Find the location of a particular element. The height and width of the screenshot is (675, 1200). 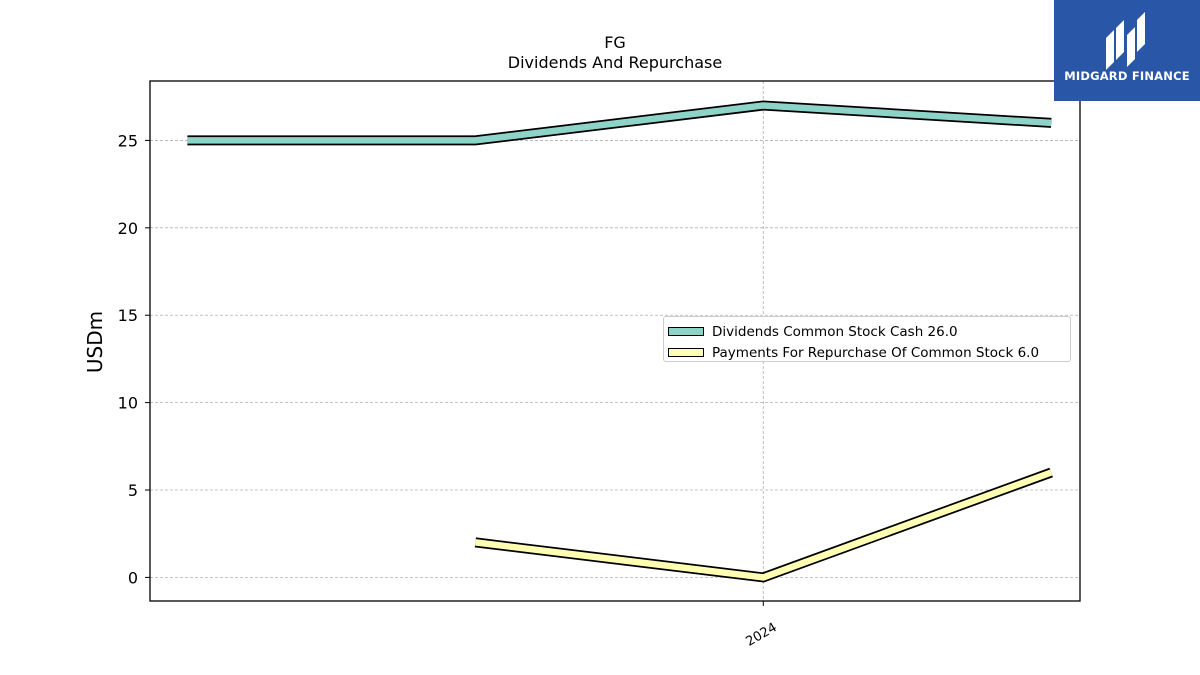

logo-text: MIDGARD FINANCE is located at coordinates (1127, 76).